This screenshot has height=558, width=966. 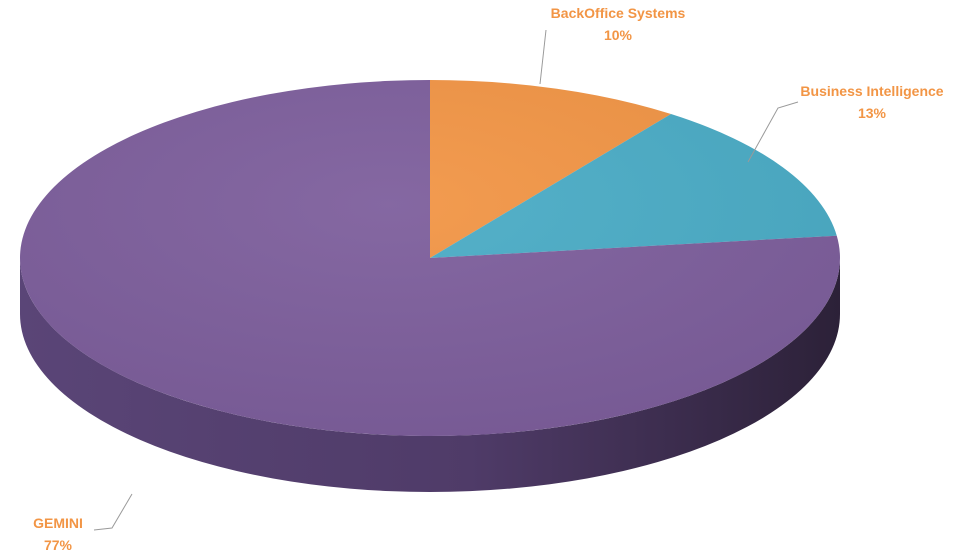 What do you see at coordinates (872, 113) in the screenshot?
I see `value-label-business-intelligence: 13%` at bounding box center [872, 113].